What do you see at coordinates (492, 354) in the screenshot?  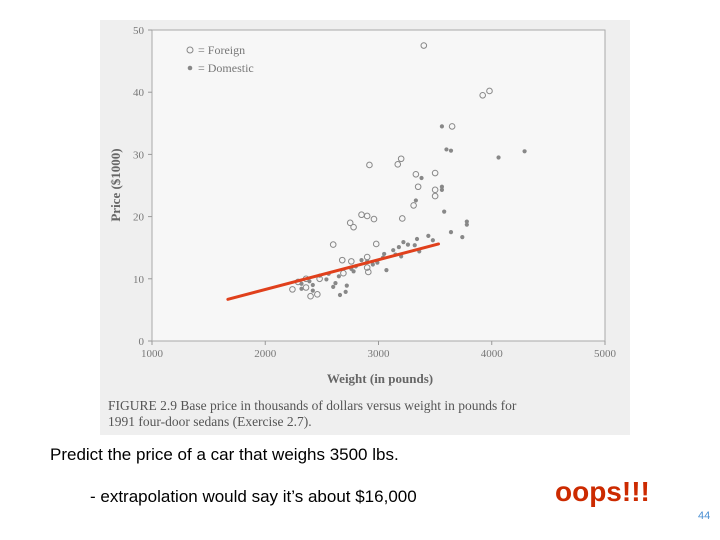 I see `x-tick-label: 4000` at bounding box center [492, 354].